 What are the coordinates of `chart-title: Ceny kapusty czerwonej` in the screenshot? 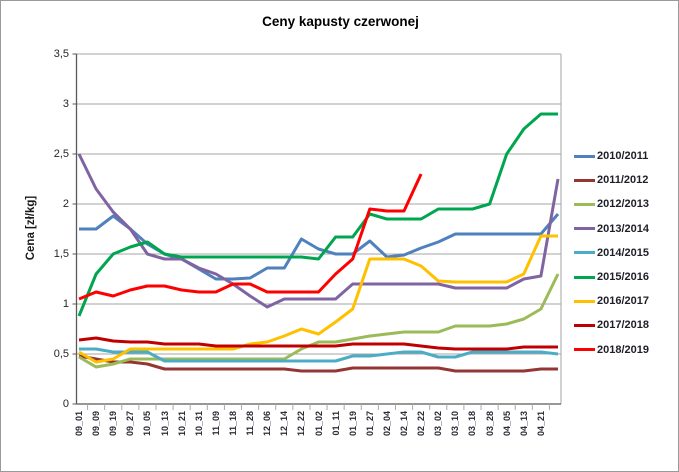 It's located at (340, 21).